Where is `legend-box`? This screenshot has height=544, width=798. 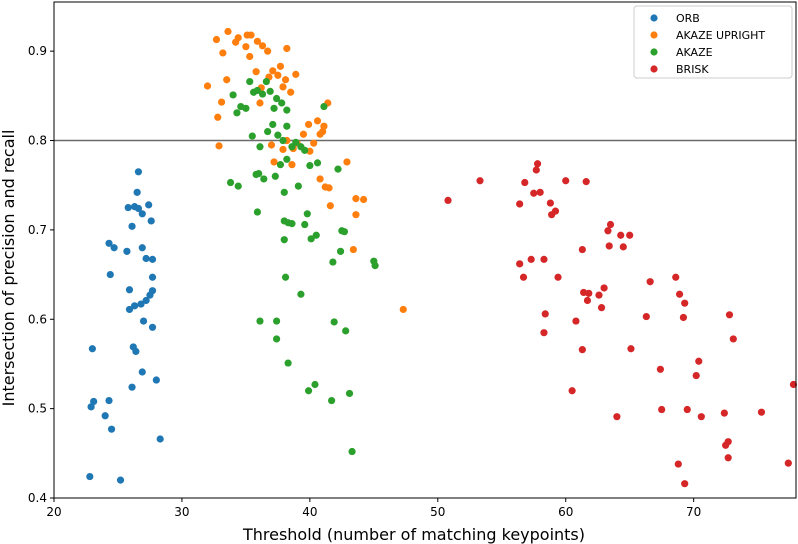
legend-box is located at coordinates (713, 42).